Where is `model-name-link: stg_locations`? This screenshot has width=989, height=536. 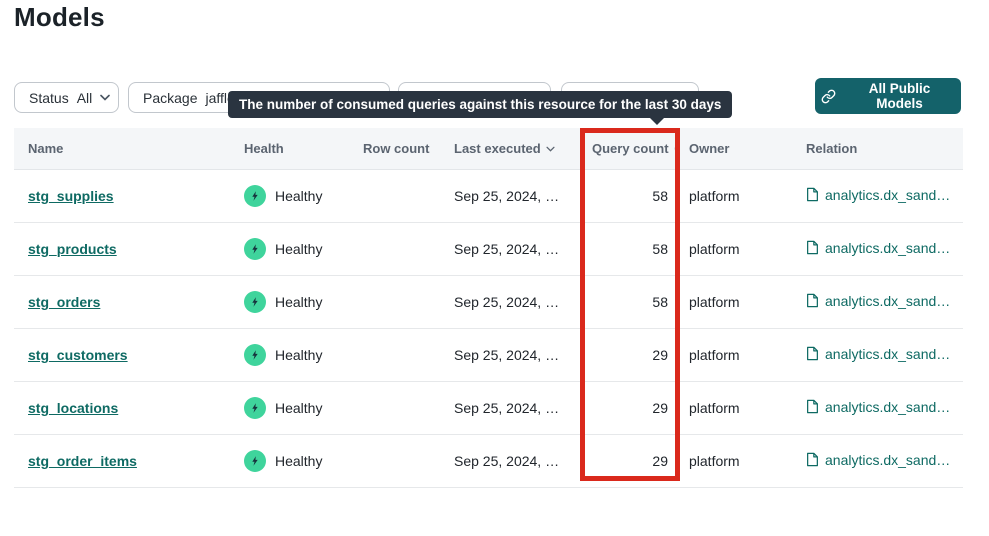
model-name-link: stg_locations is located at coordinates (73, 408).